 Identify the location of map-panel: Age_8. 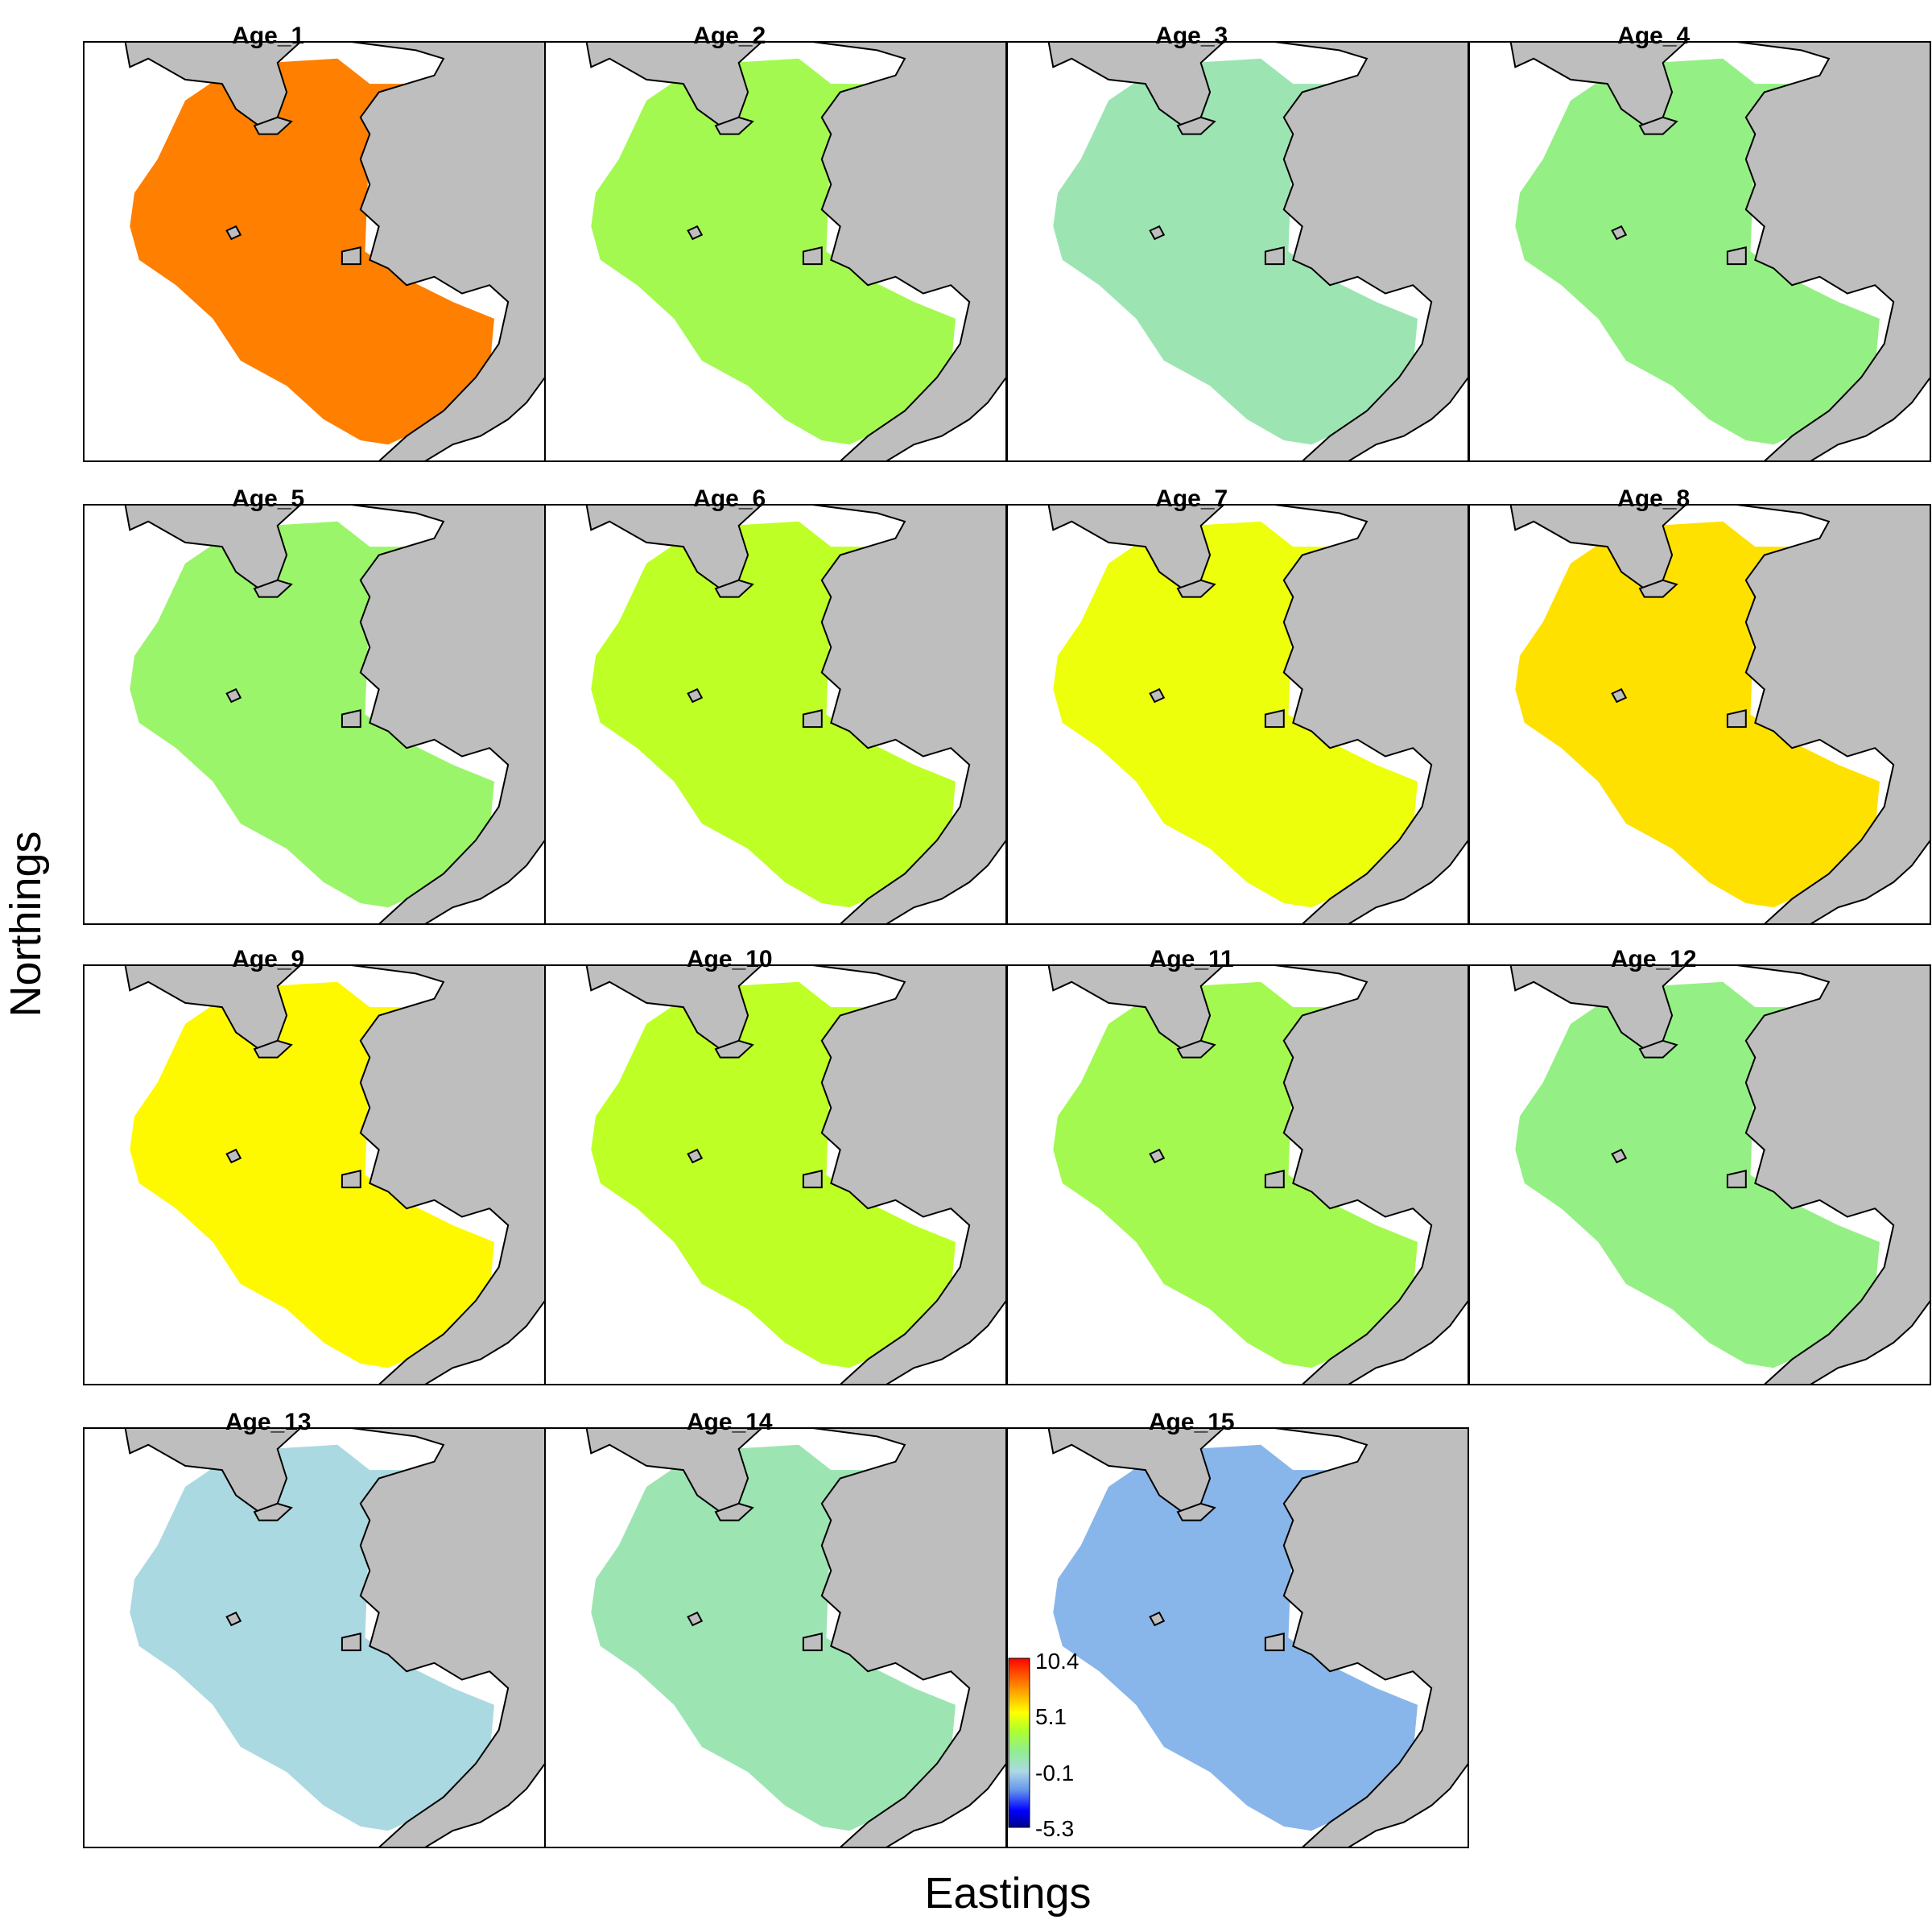
(1699, 705).